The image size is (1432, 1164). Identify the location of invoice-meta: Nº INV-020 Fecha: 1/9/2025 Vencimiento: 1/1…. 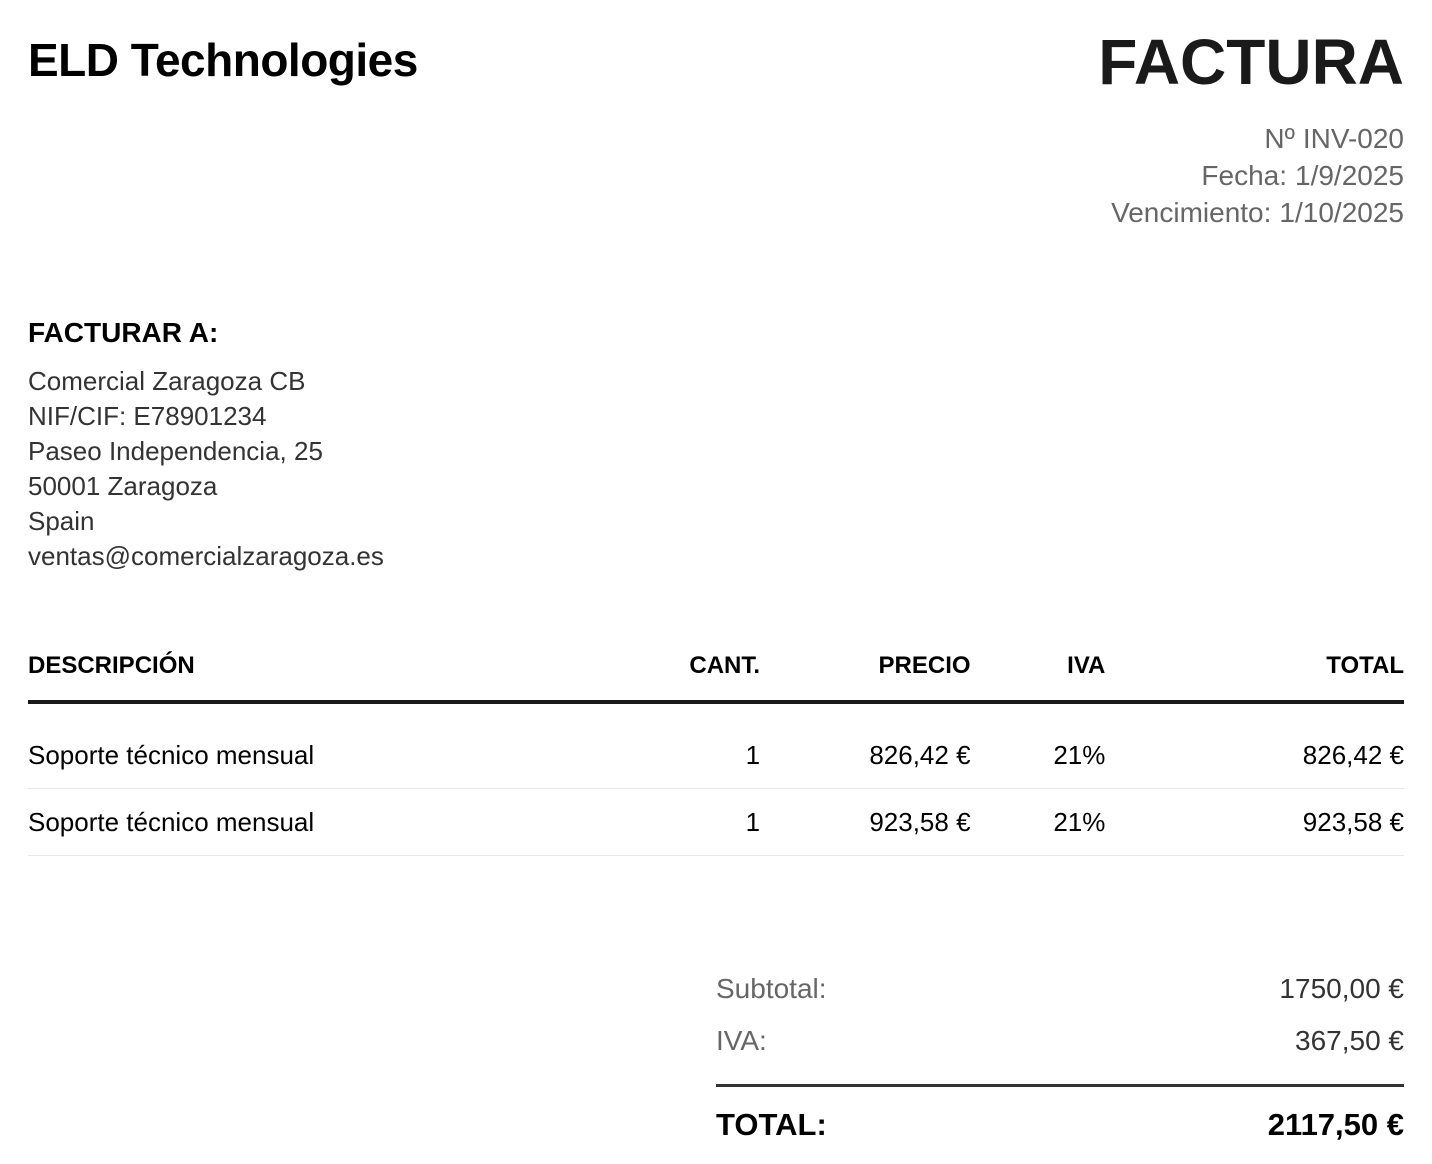
(1251, 175).